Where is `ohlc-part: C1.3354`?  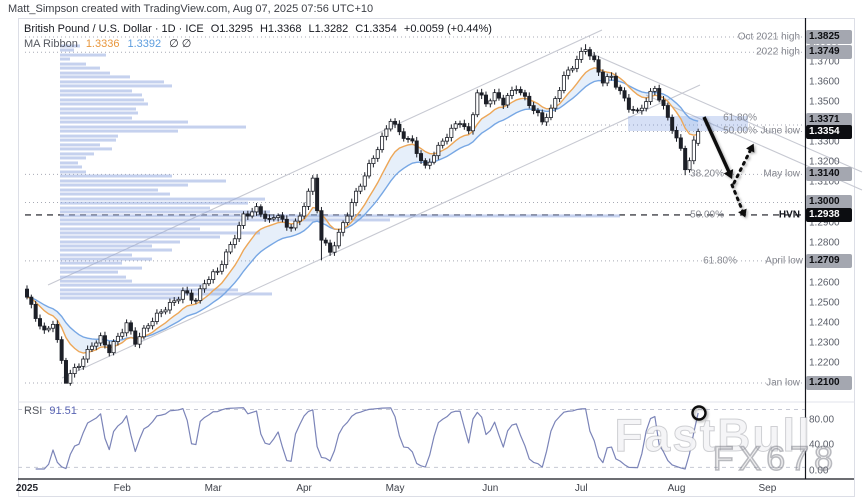
ohlc-part: C1.3354 is located at coordinates (376, 29).